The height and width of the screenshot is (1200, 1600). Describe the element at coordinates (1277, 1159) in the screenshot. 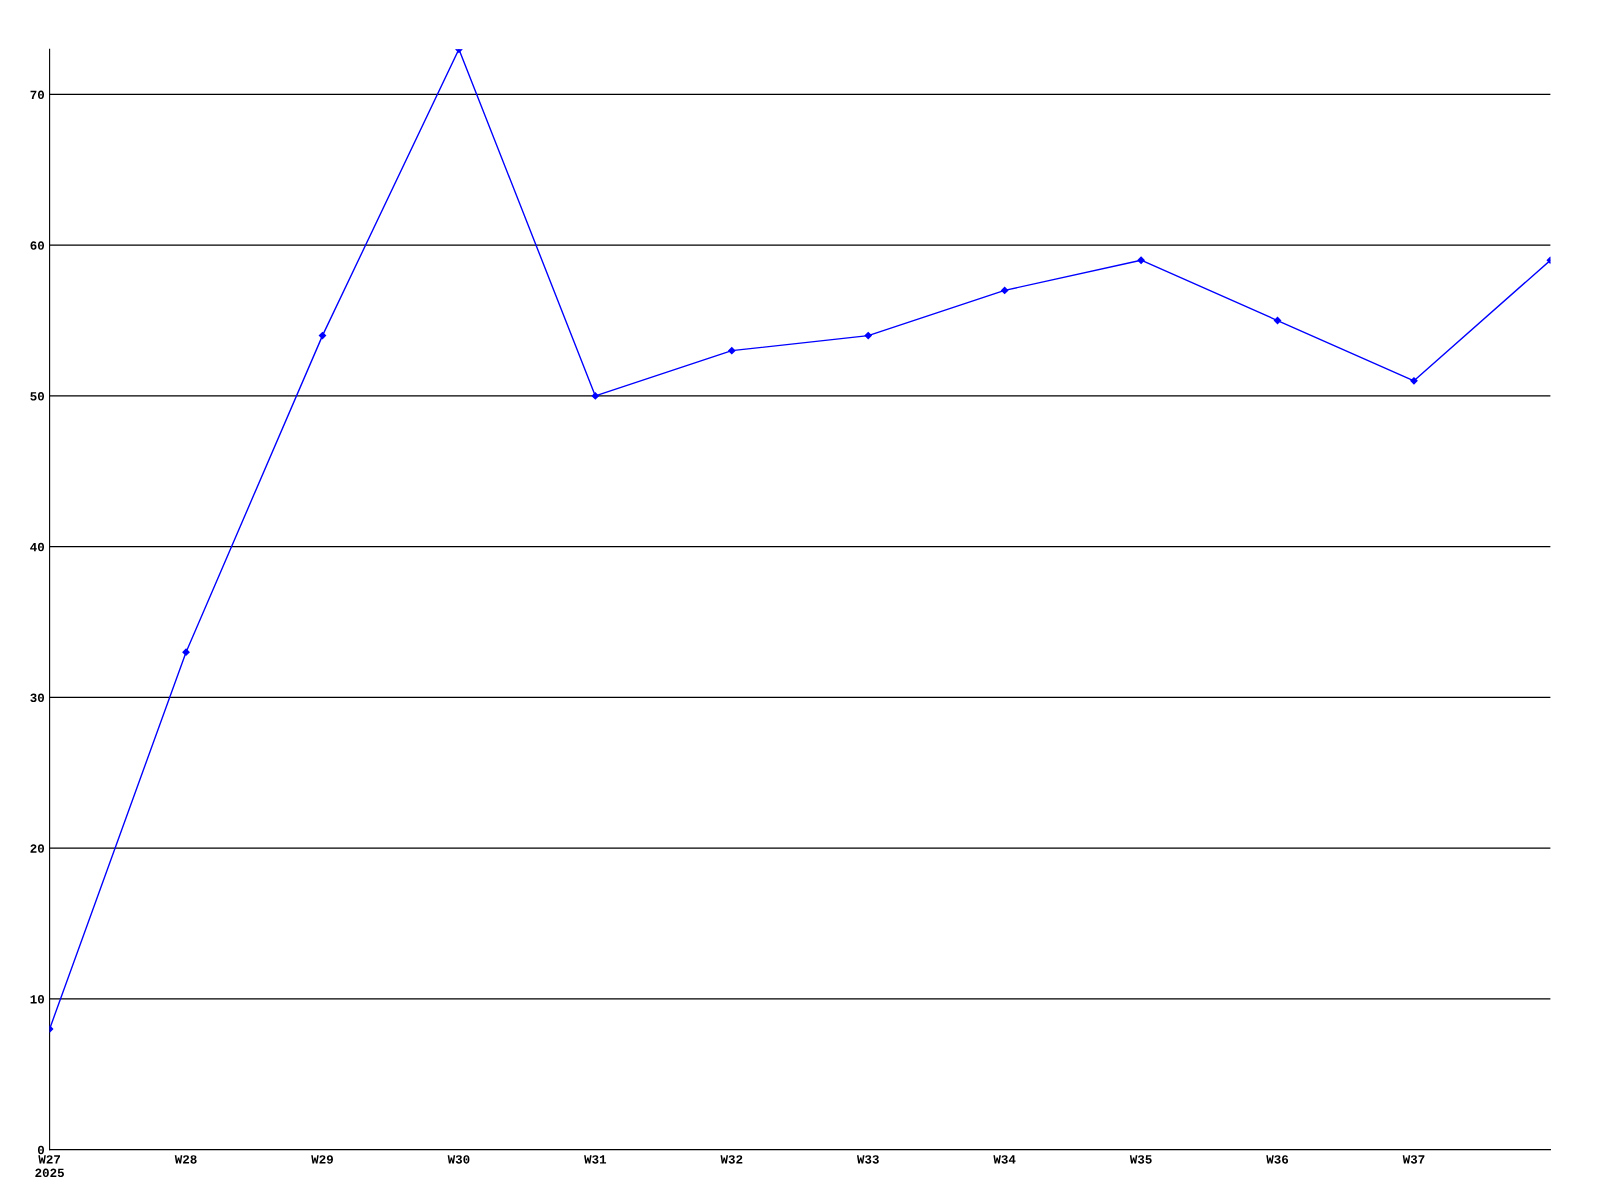

I see `x-tick-label: W36` at that location.